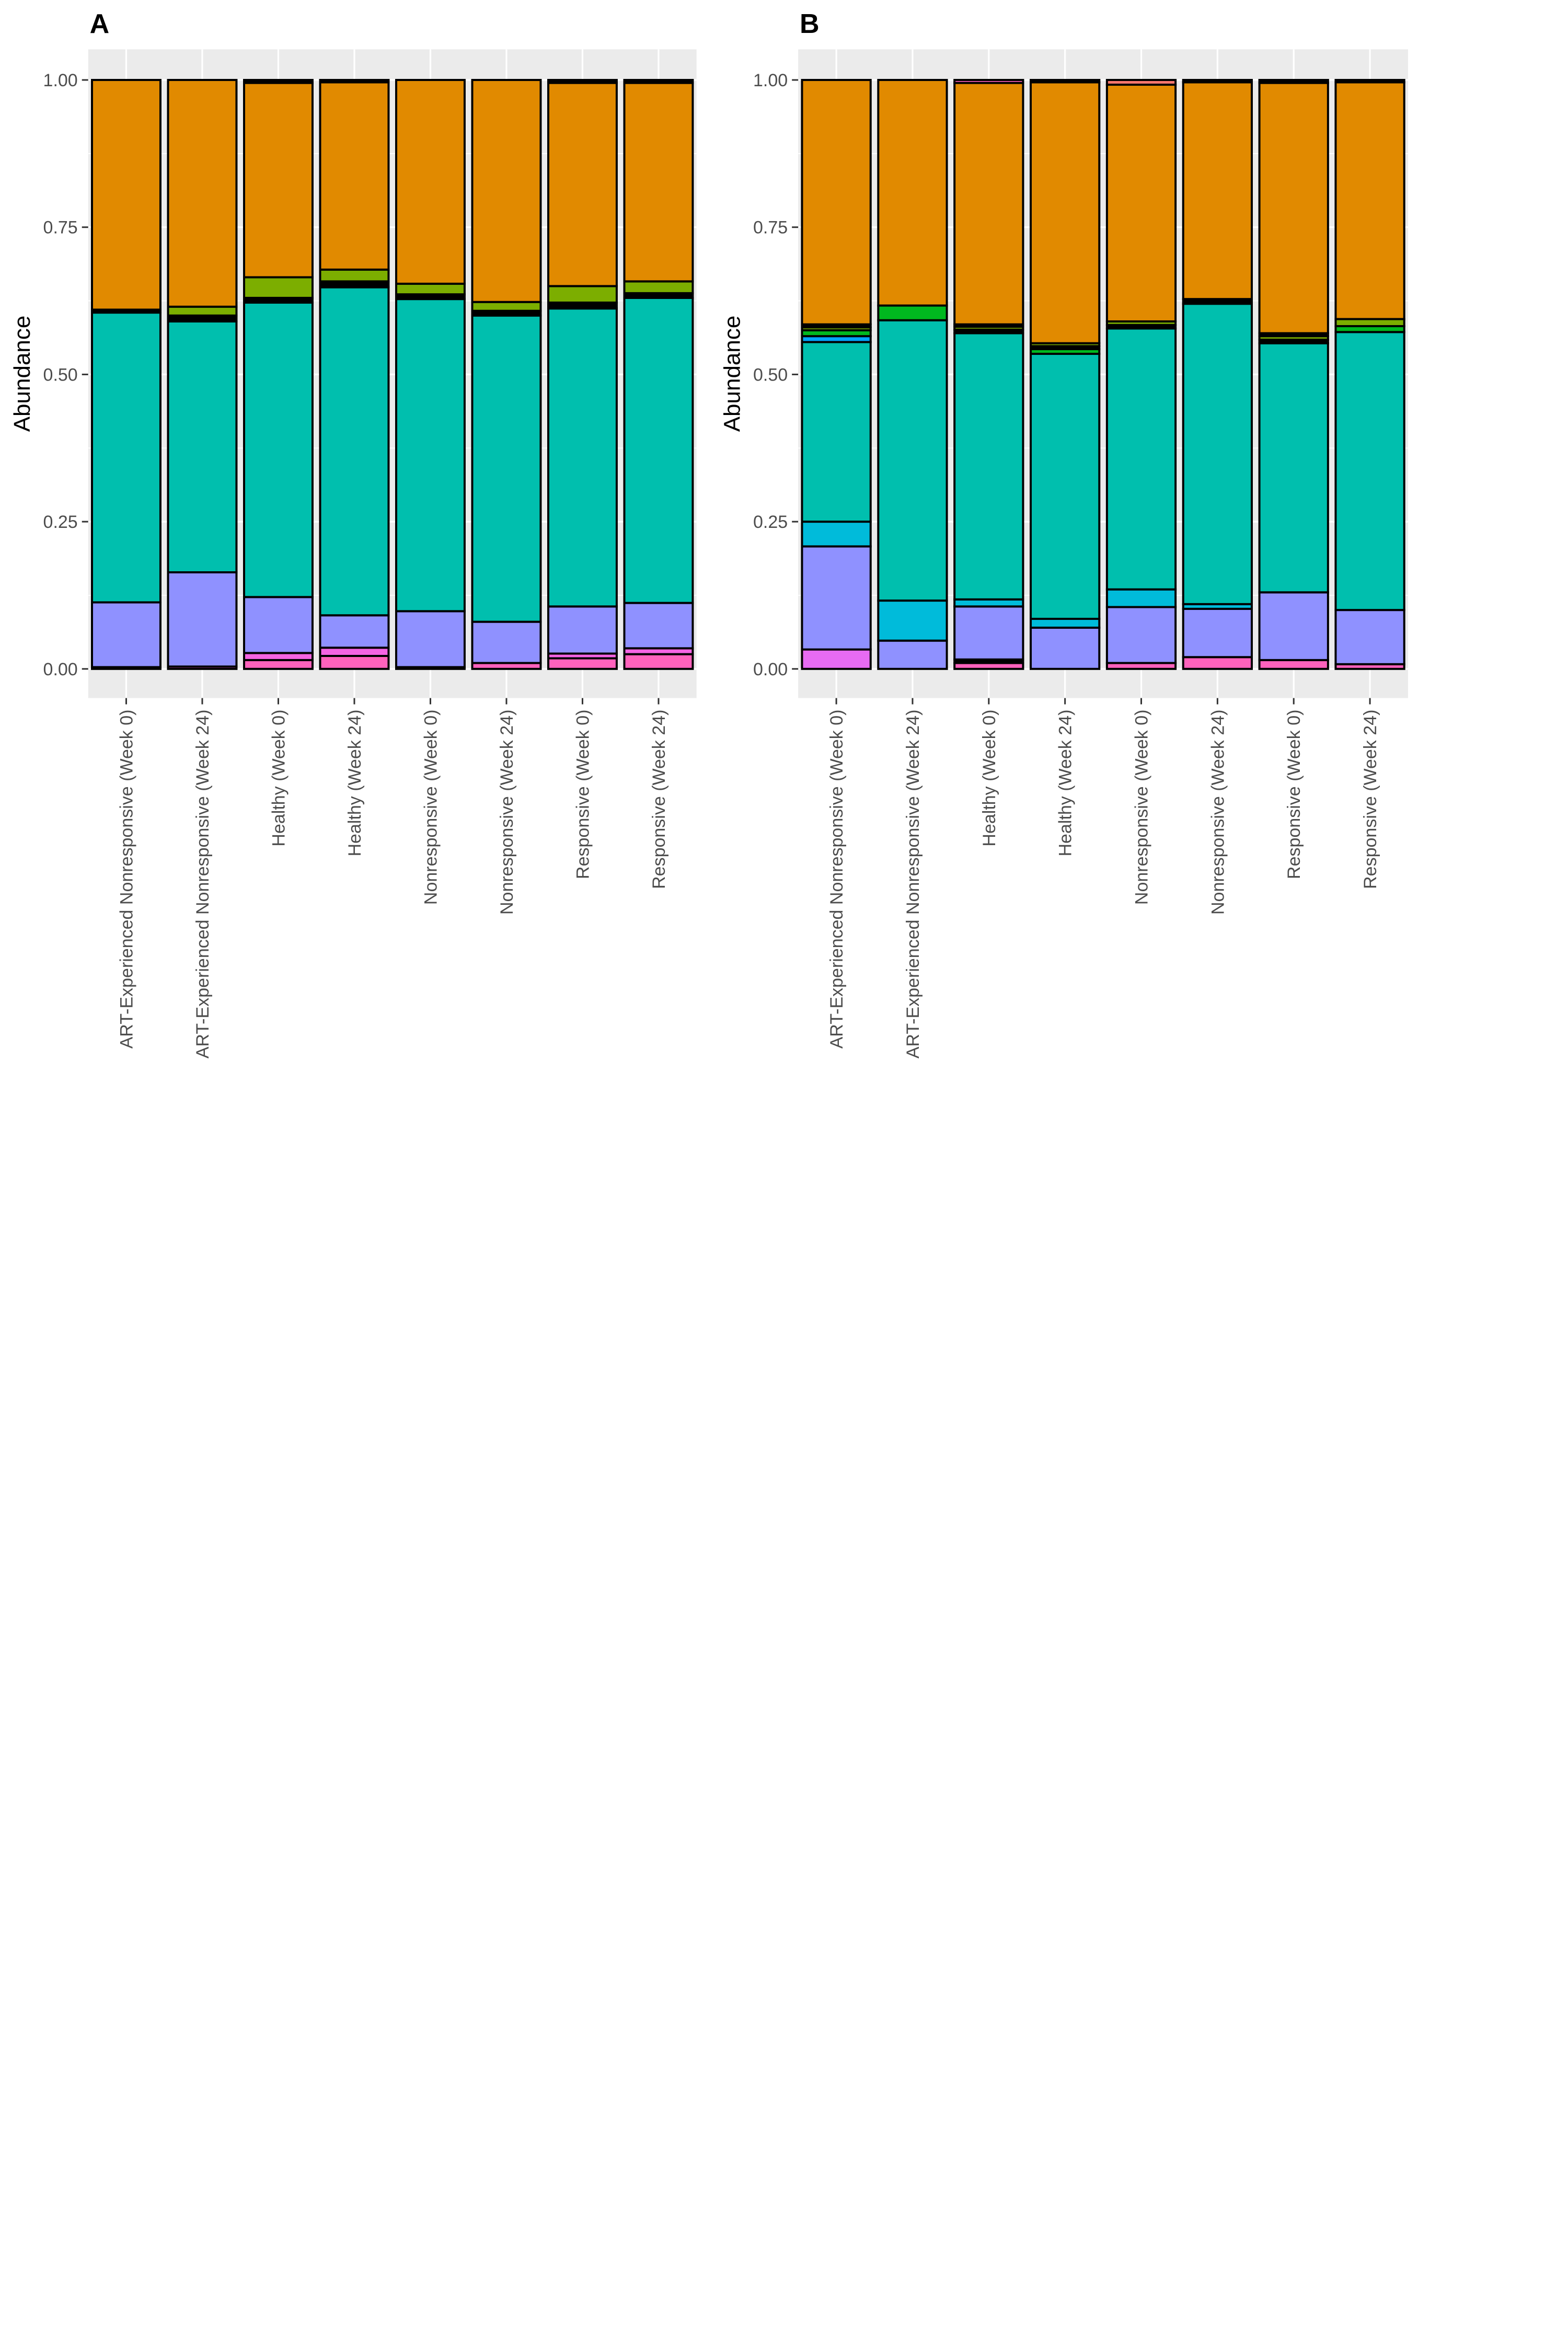 The width and height of the screenshot is (1568, 2352). What do you see at coordinates (1294, 794) in the screenshot?
I see `x-tick-label: Responsive (Week 0)` at bounding box center [1294, 794].